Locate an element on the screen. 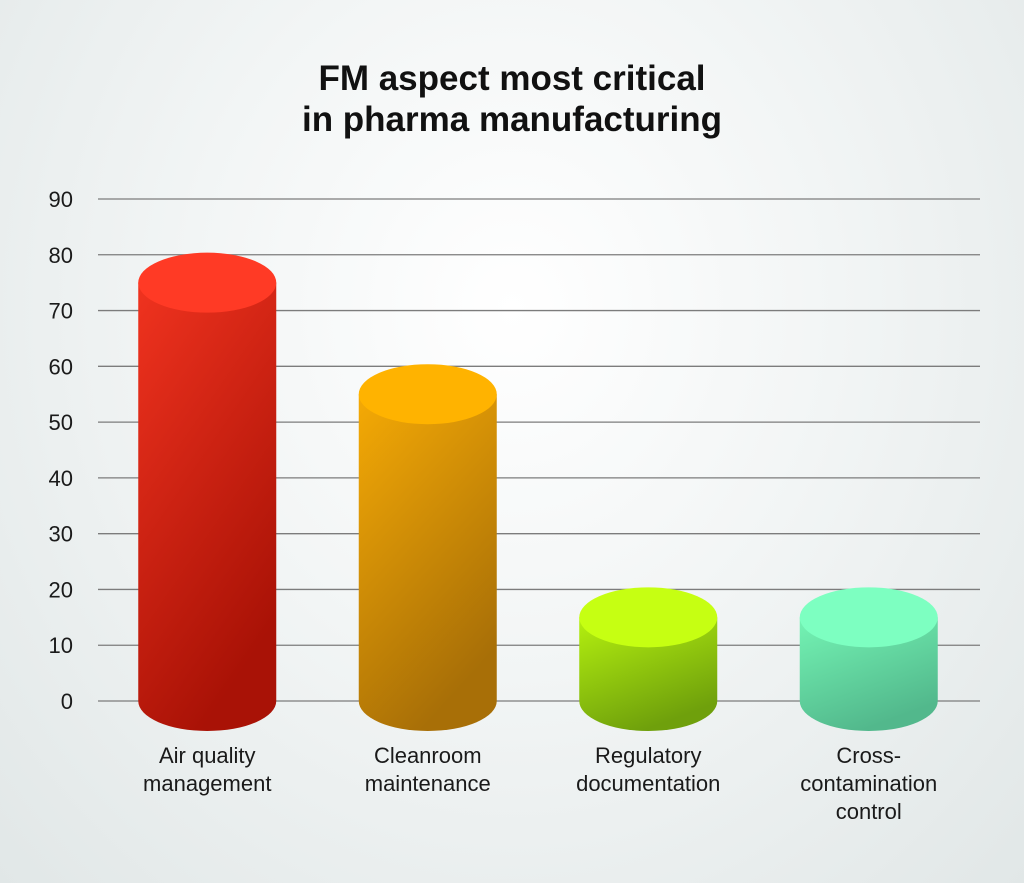 Image resolution: width=1024 pixels, height=883 pixels. x-category-label: Cleanroom maintenance is located at coordinates (428, 769).